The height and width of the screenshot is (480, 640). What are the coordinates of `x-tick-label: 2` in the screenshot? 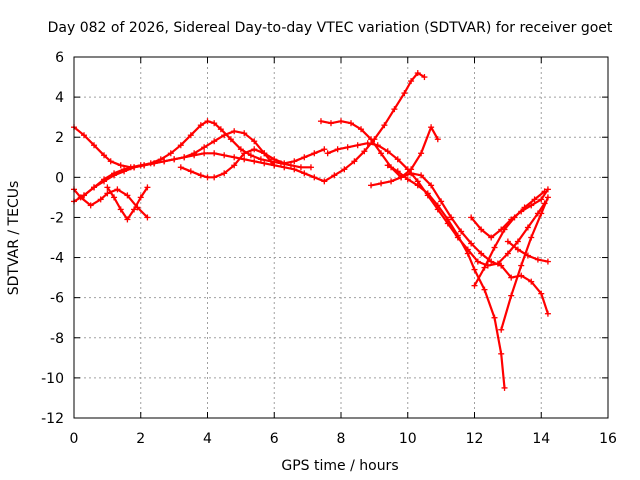 It's located at (140, 439).